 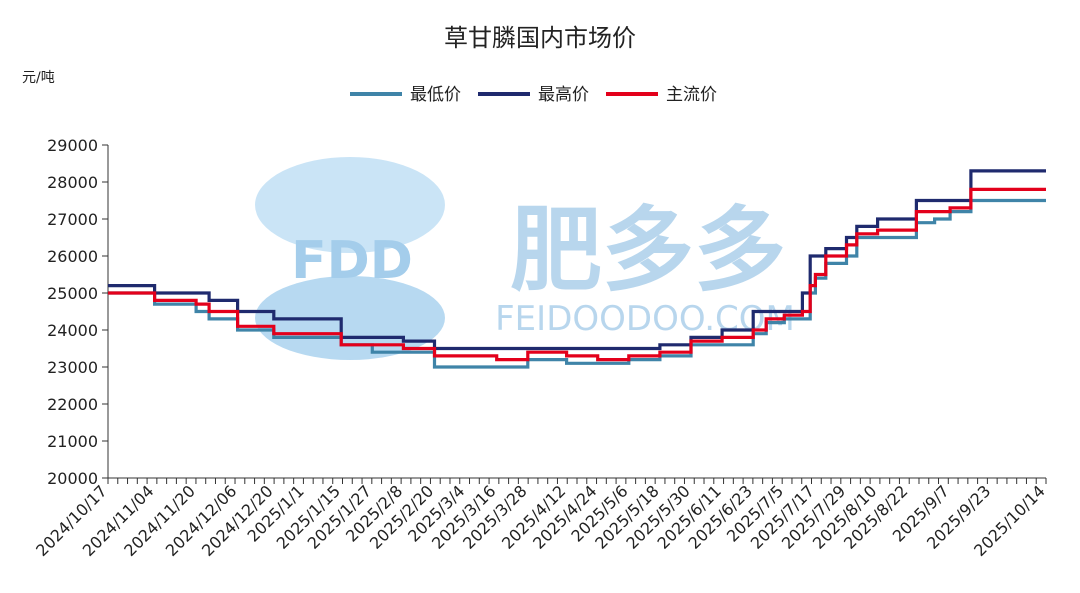 I want to click on legend-label-max: 最高价, so click(x=563, y=95).